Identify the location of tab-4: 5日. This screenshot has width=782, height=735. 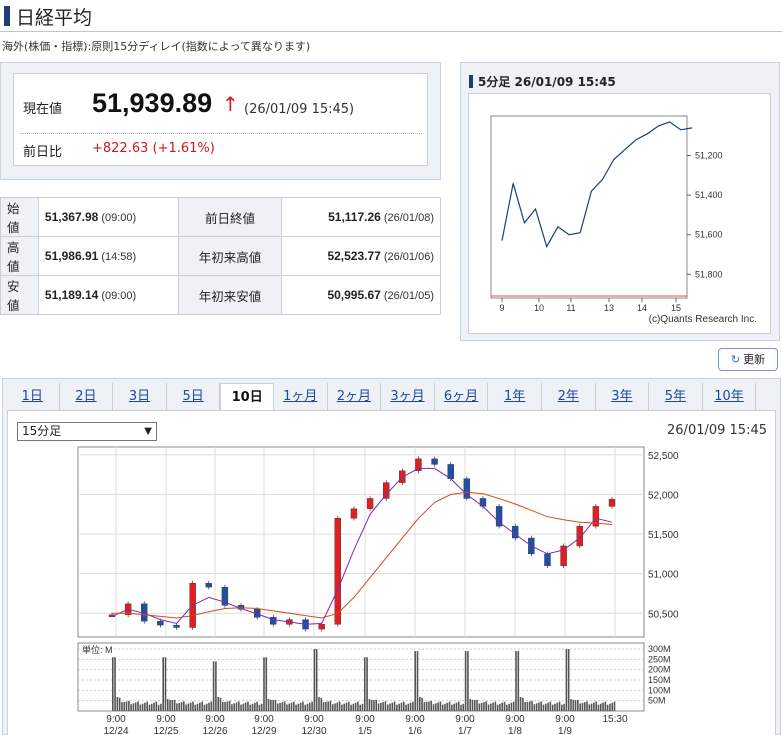
(194, 397).